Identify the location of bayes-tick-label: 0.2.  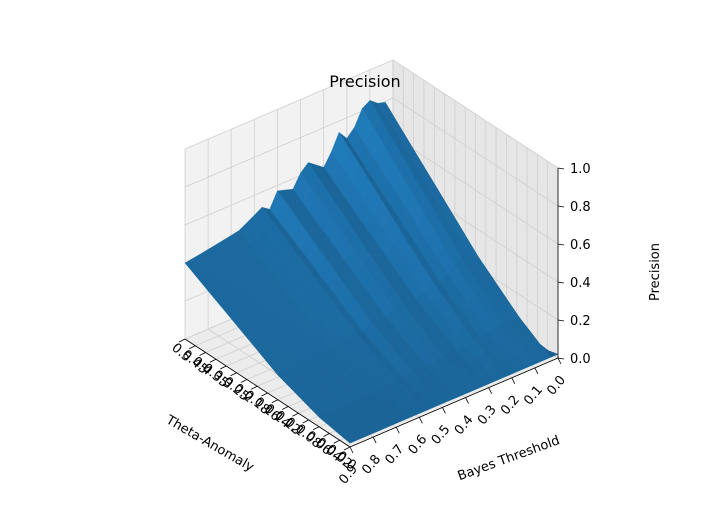
(510, 405).